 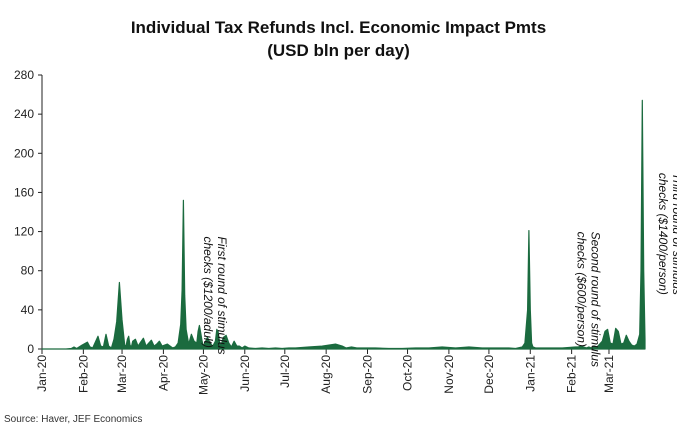 I want to click on x-tick-label: Jan-21, so click(x=530, y=373).